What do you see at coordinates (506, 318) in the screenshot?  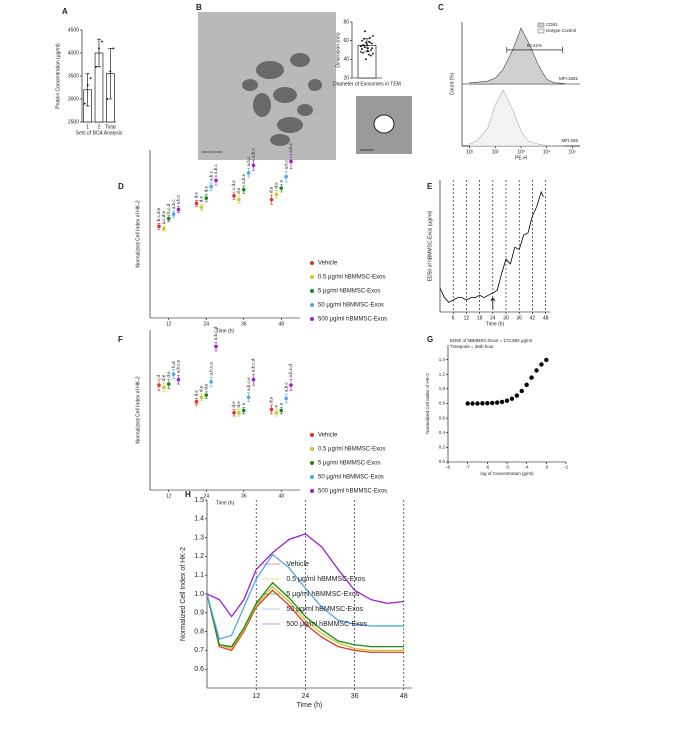 I see `x-tick-label: 30` at bounding box center [506, 318].